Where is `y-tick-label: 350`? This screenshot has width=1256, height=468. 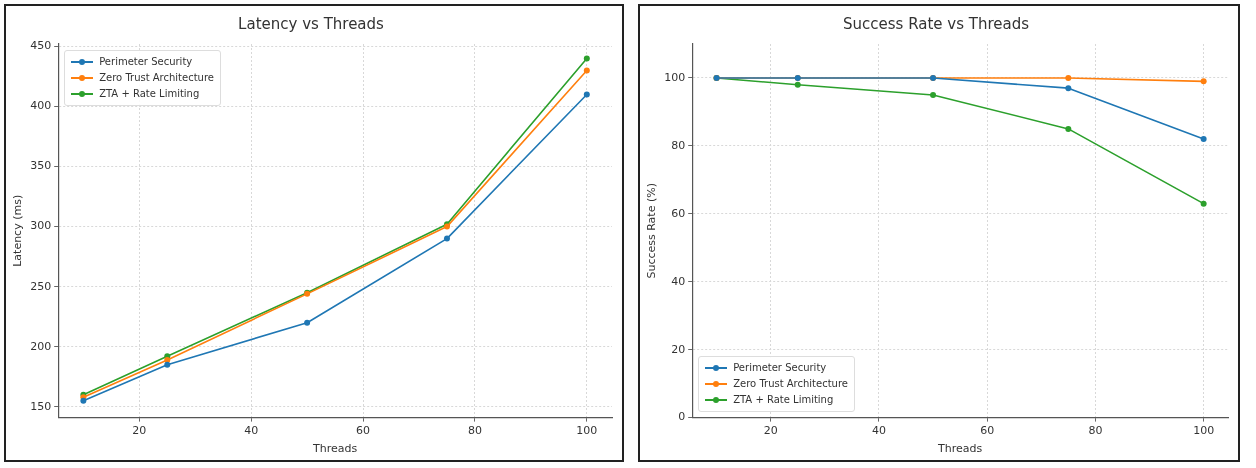
y-tick-label: 350 is located at coordinates (41, 166).